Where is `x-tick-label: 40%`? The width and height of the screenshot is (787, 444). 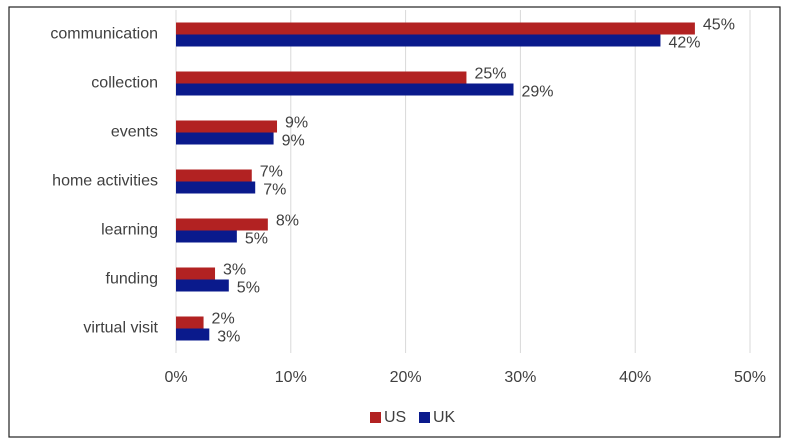 x-tick-label: 40% is located at coordinates (635, 377).